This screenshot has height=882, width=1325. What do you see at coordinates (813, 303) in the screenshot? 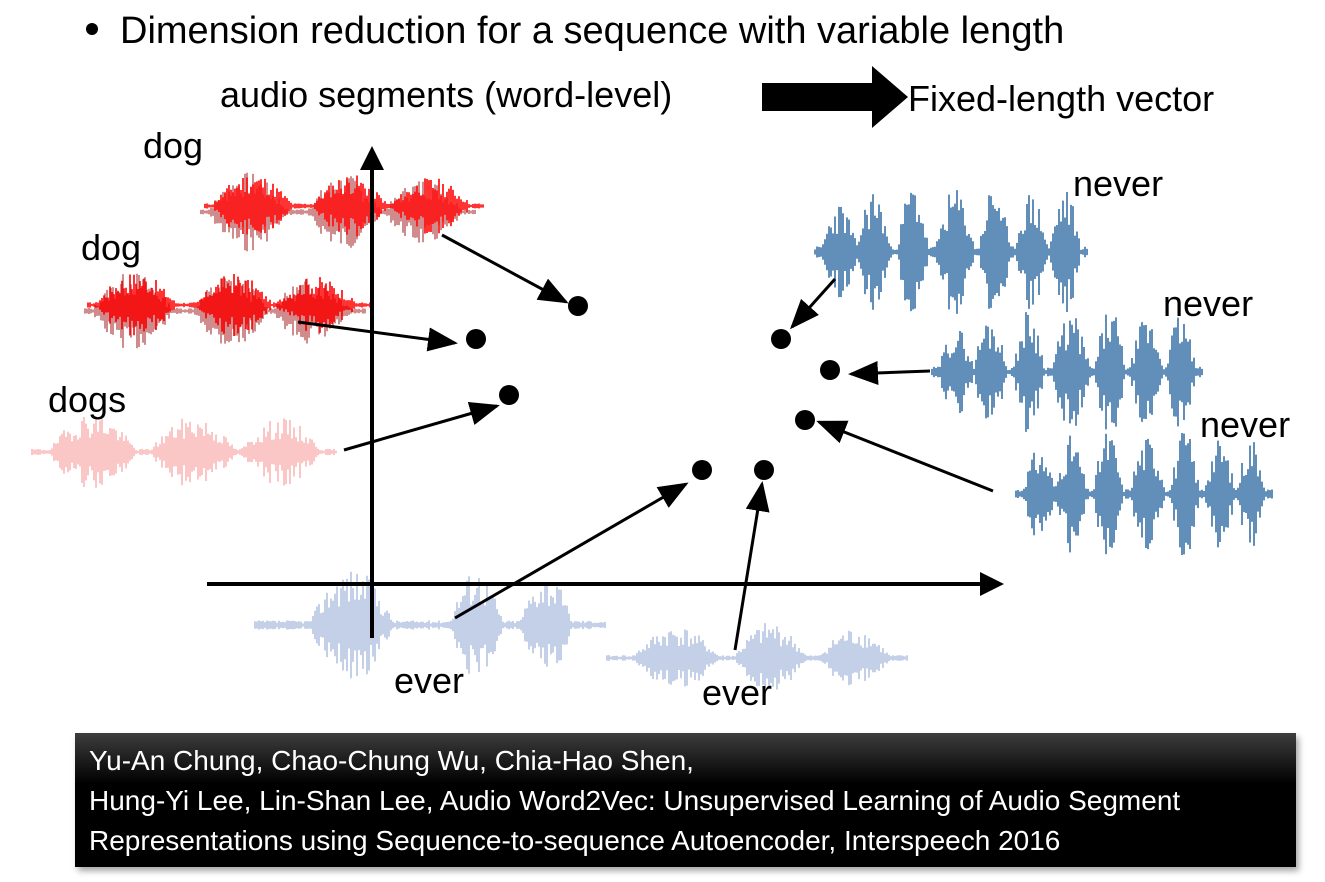
I see `arrow-never1` at bounding box center [813, 303].